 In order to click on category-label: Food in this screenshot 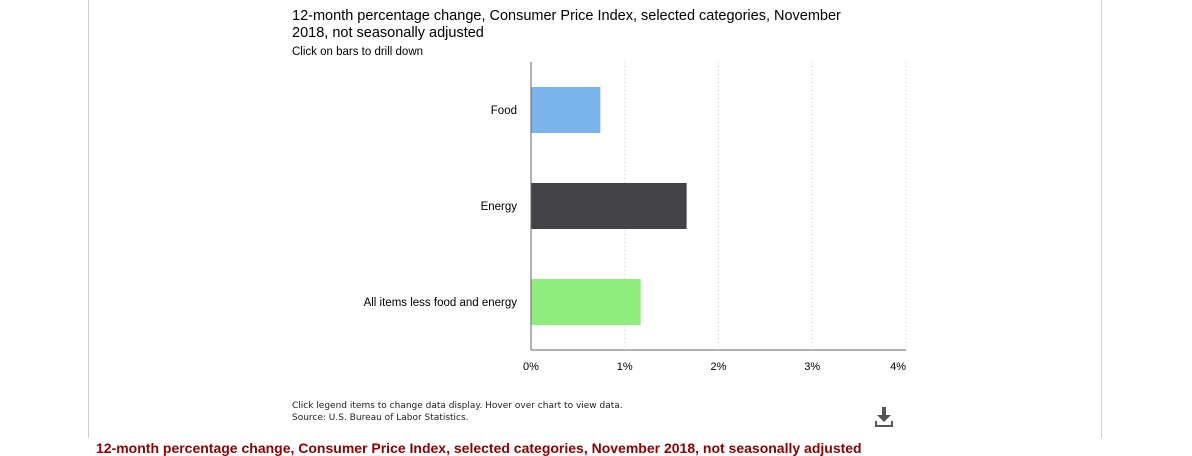, I will do `click(504, 111)`.